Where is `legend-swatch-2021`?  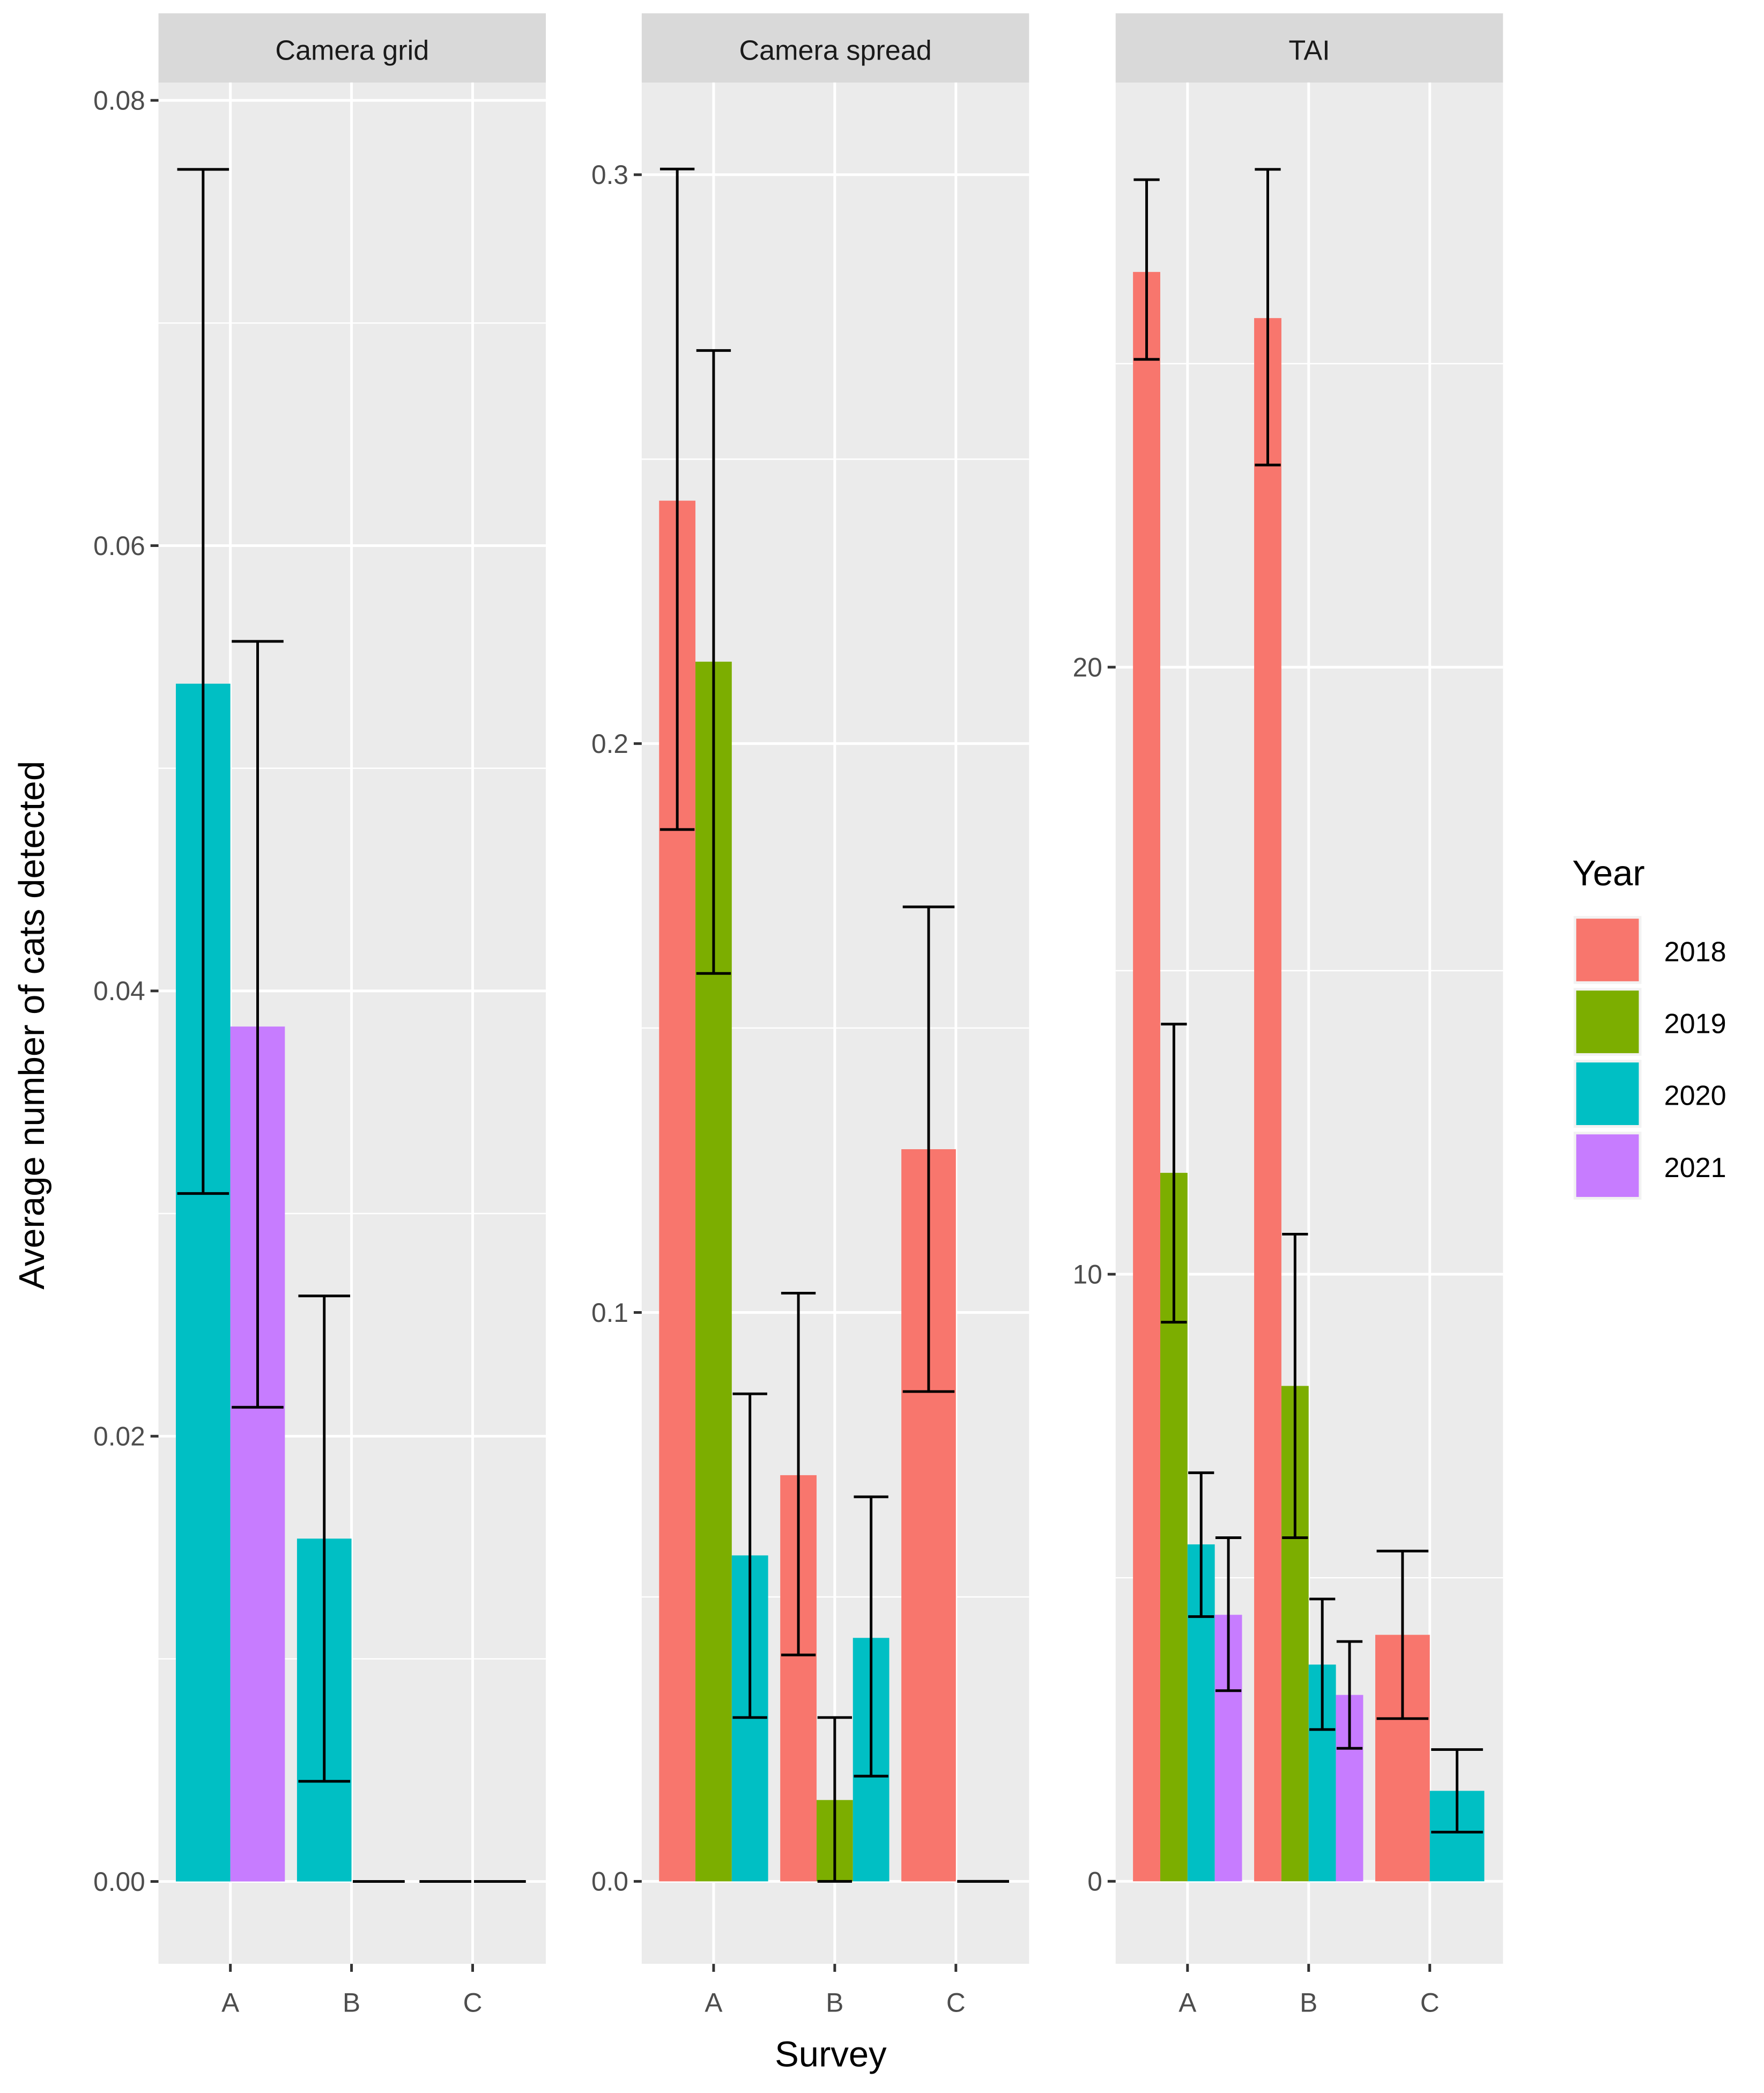
legend-swatch-2021 is located at coordinates (1607, 1165).